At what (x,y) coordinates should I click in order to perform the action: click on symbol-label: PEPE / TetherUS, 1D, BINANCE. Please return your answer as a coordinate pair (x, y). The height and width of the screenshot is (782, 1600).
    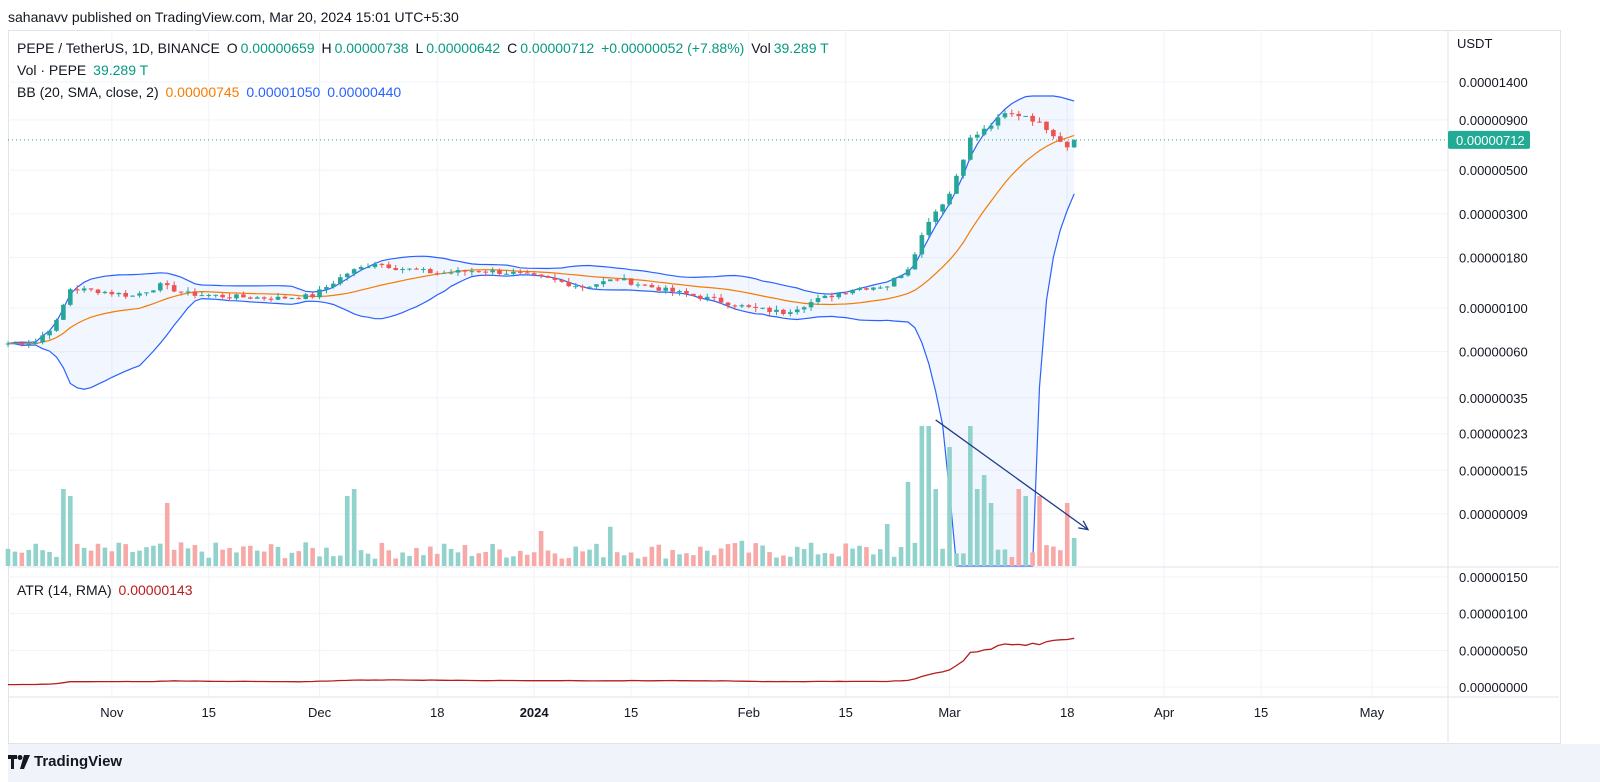
    Looking at the image, I should click on (118, 48).